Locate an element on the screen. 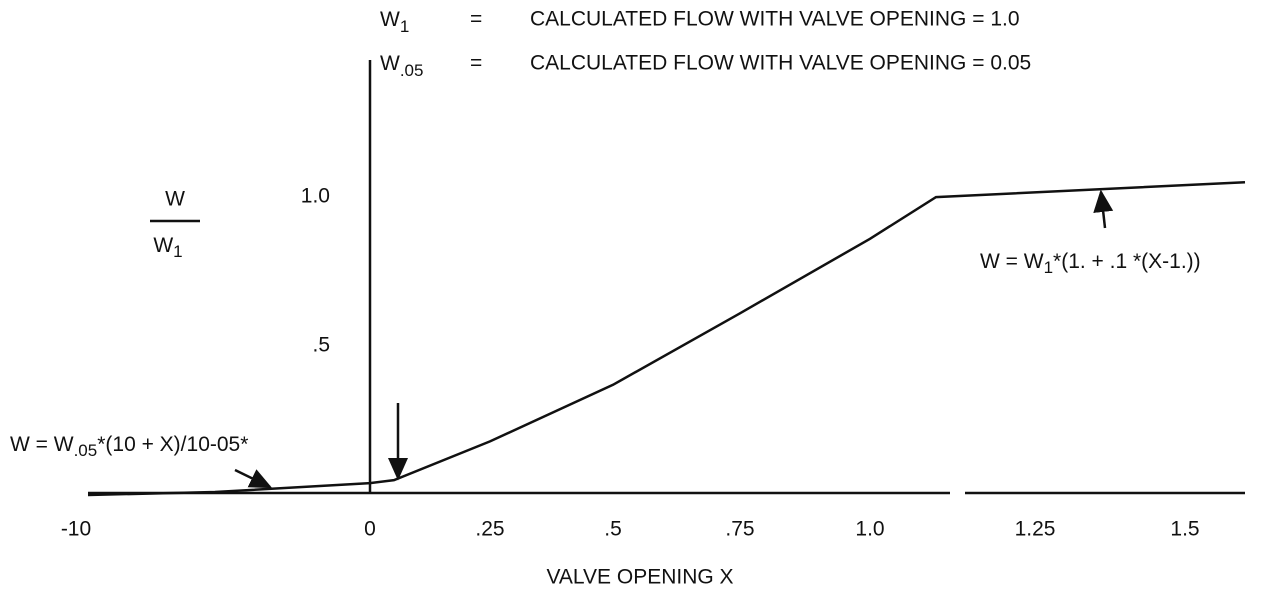  definition-symbol: W1 is located at coordinates (394, 22).